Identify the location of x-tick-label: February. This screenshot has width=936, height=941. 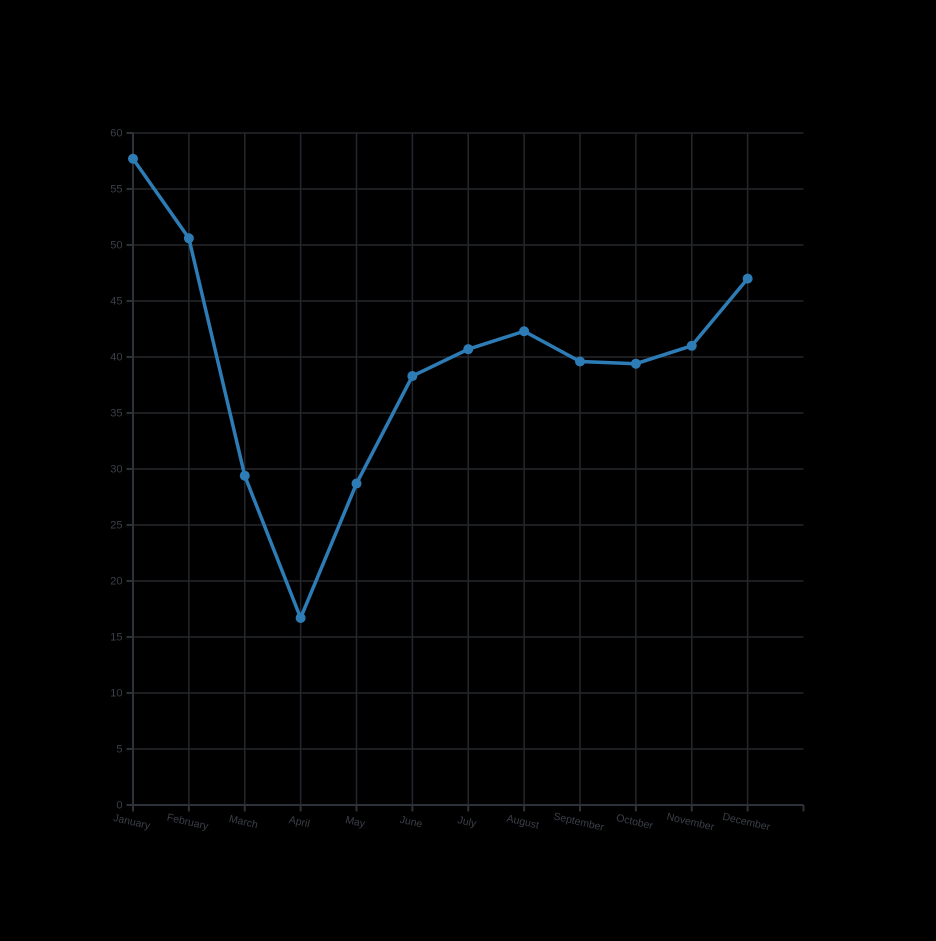
(188, 822).